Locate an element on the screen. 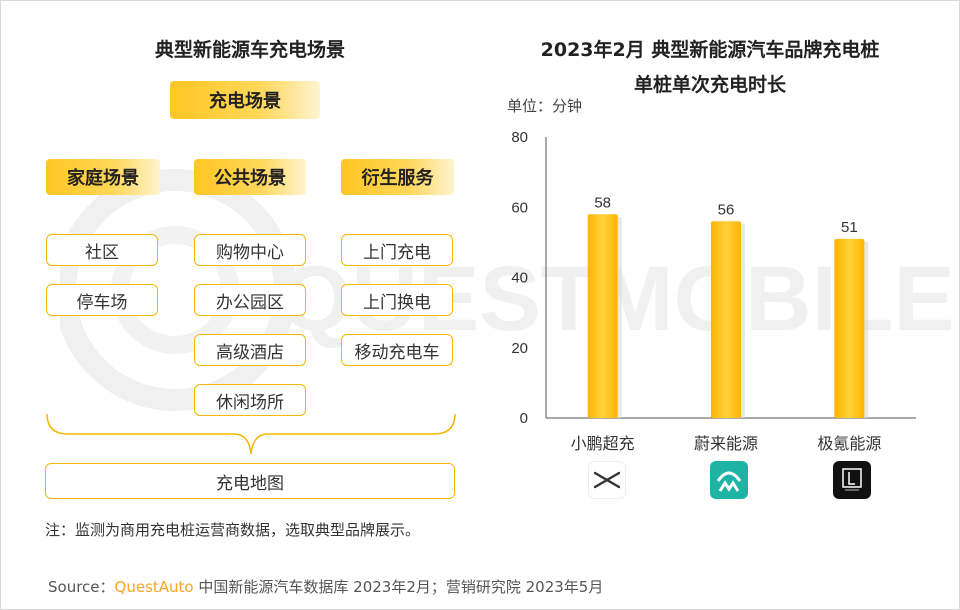  source-rest: 中国新能源汽车数据库 2023年2月；营销研究院 2023年5月 is located at coordinates (398, 587).